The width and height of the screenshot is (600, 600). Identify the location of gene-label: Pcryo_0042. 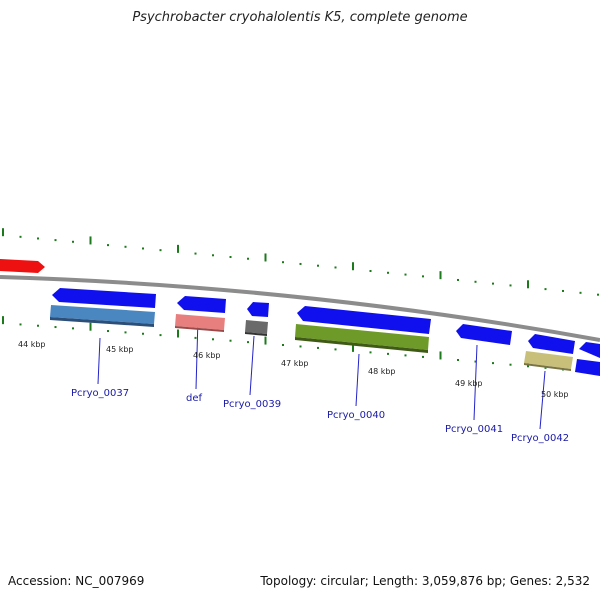
(540, 438).